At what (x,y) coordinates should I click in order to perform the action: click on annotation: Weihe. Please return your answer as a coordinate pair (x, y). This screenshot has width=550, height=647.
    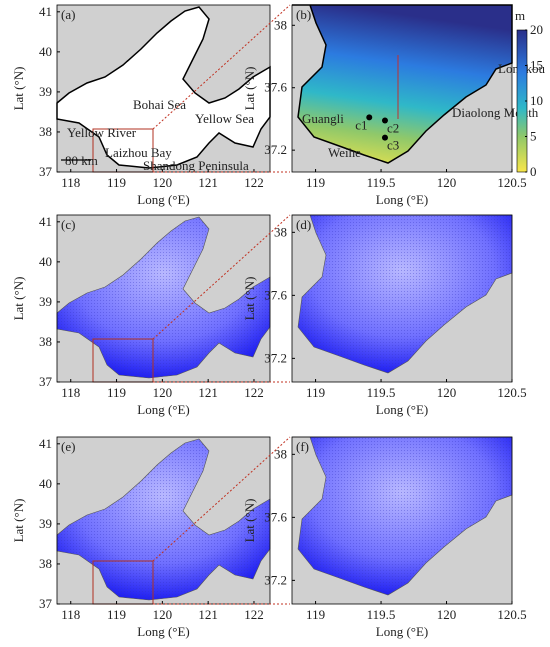
    Looking at the image, I should click on (344, 152).